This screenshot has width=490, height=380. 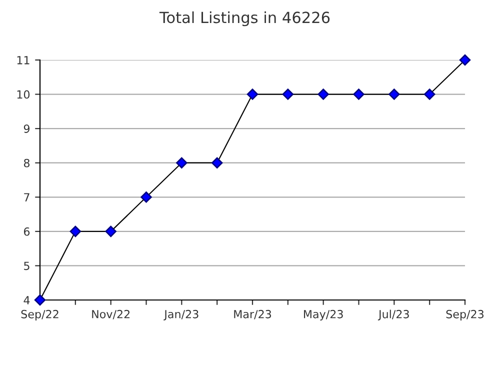 I want to click on x-tick-label: Sep/22, so click(x=39, y=315).